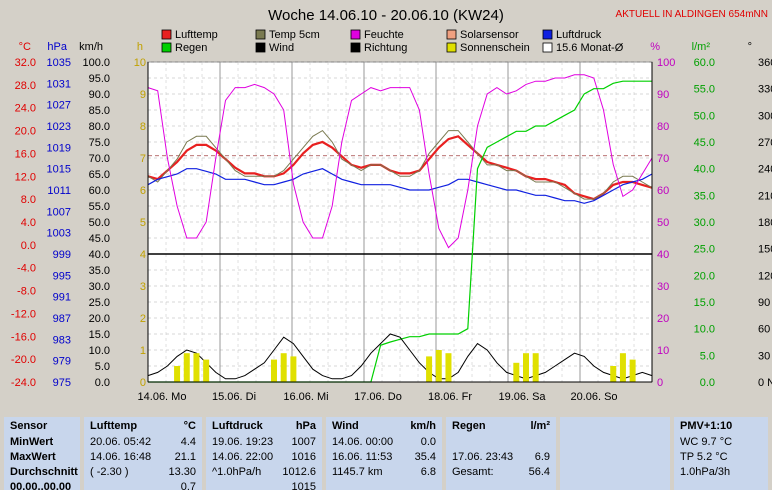 This screenshot has height=490, width=772. Describe the element at coordinates (143, 255) in the screenshot. I see `tick-sun-4: 4` at that location.